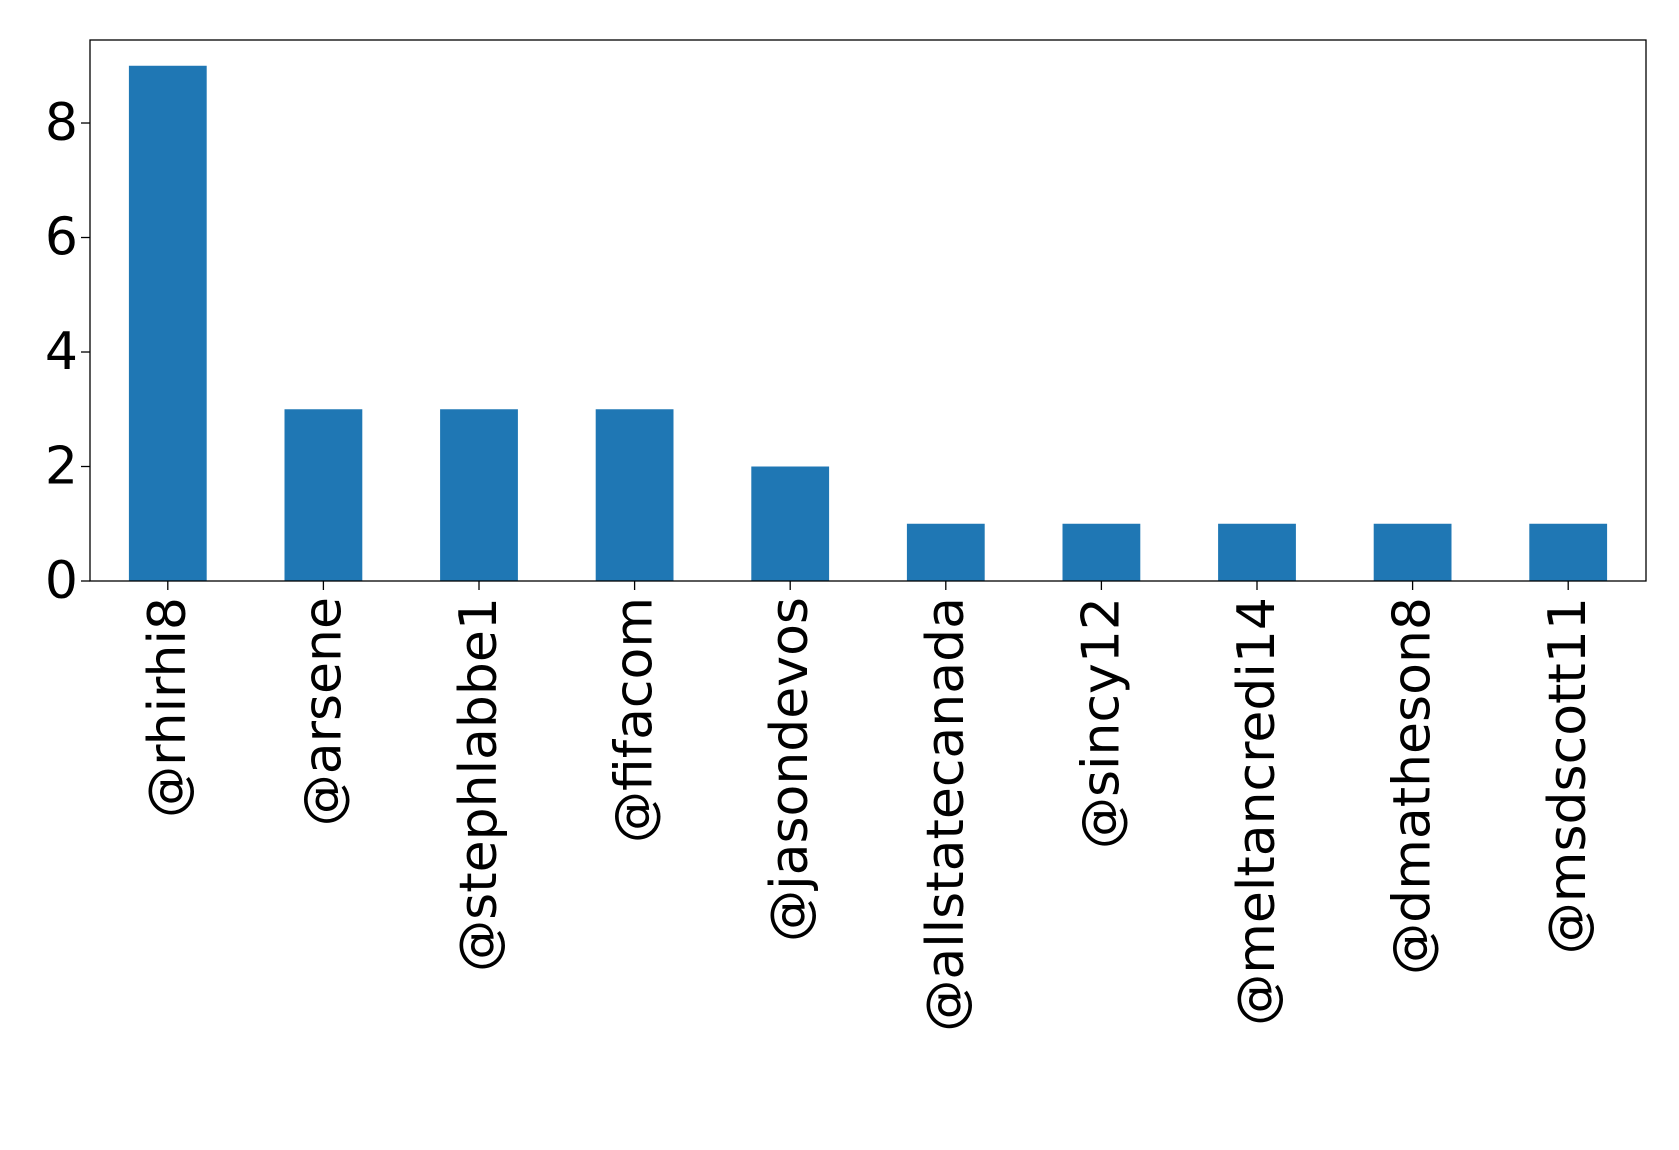  I want to click on bar-dmatheson8, so click(1412, 552).